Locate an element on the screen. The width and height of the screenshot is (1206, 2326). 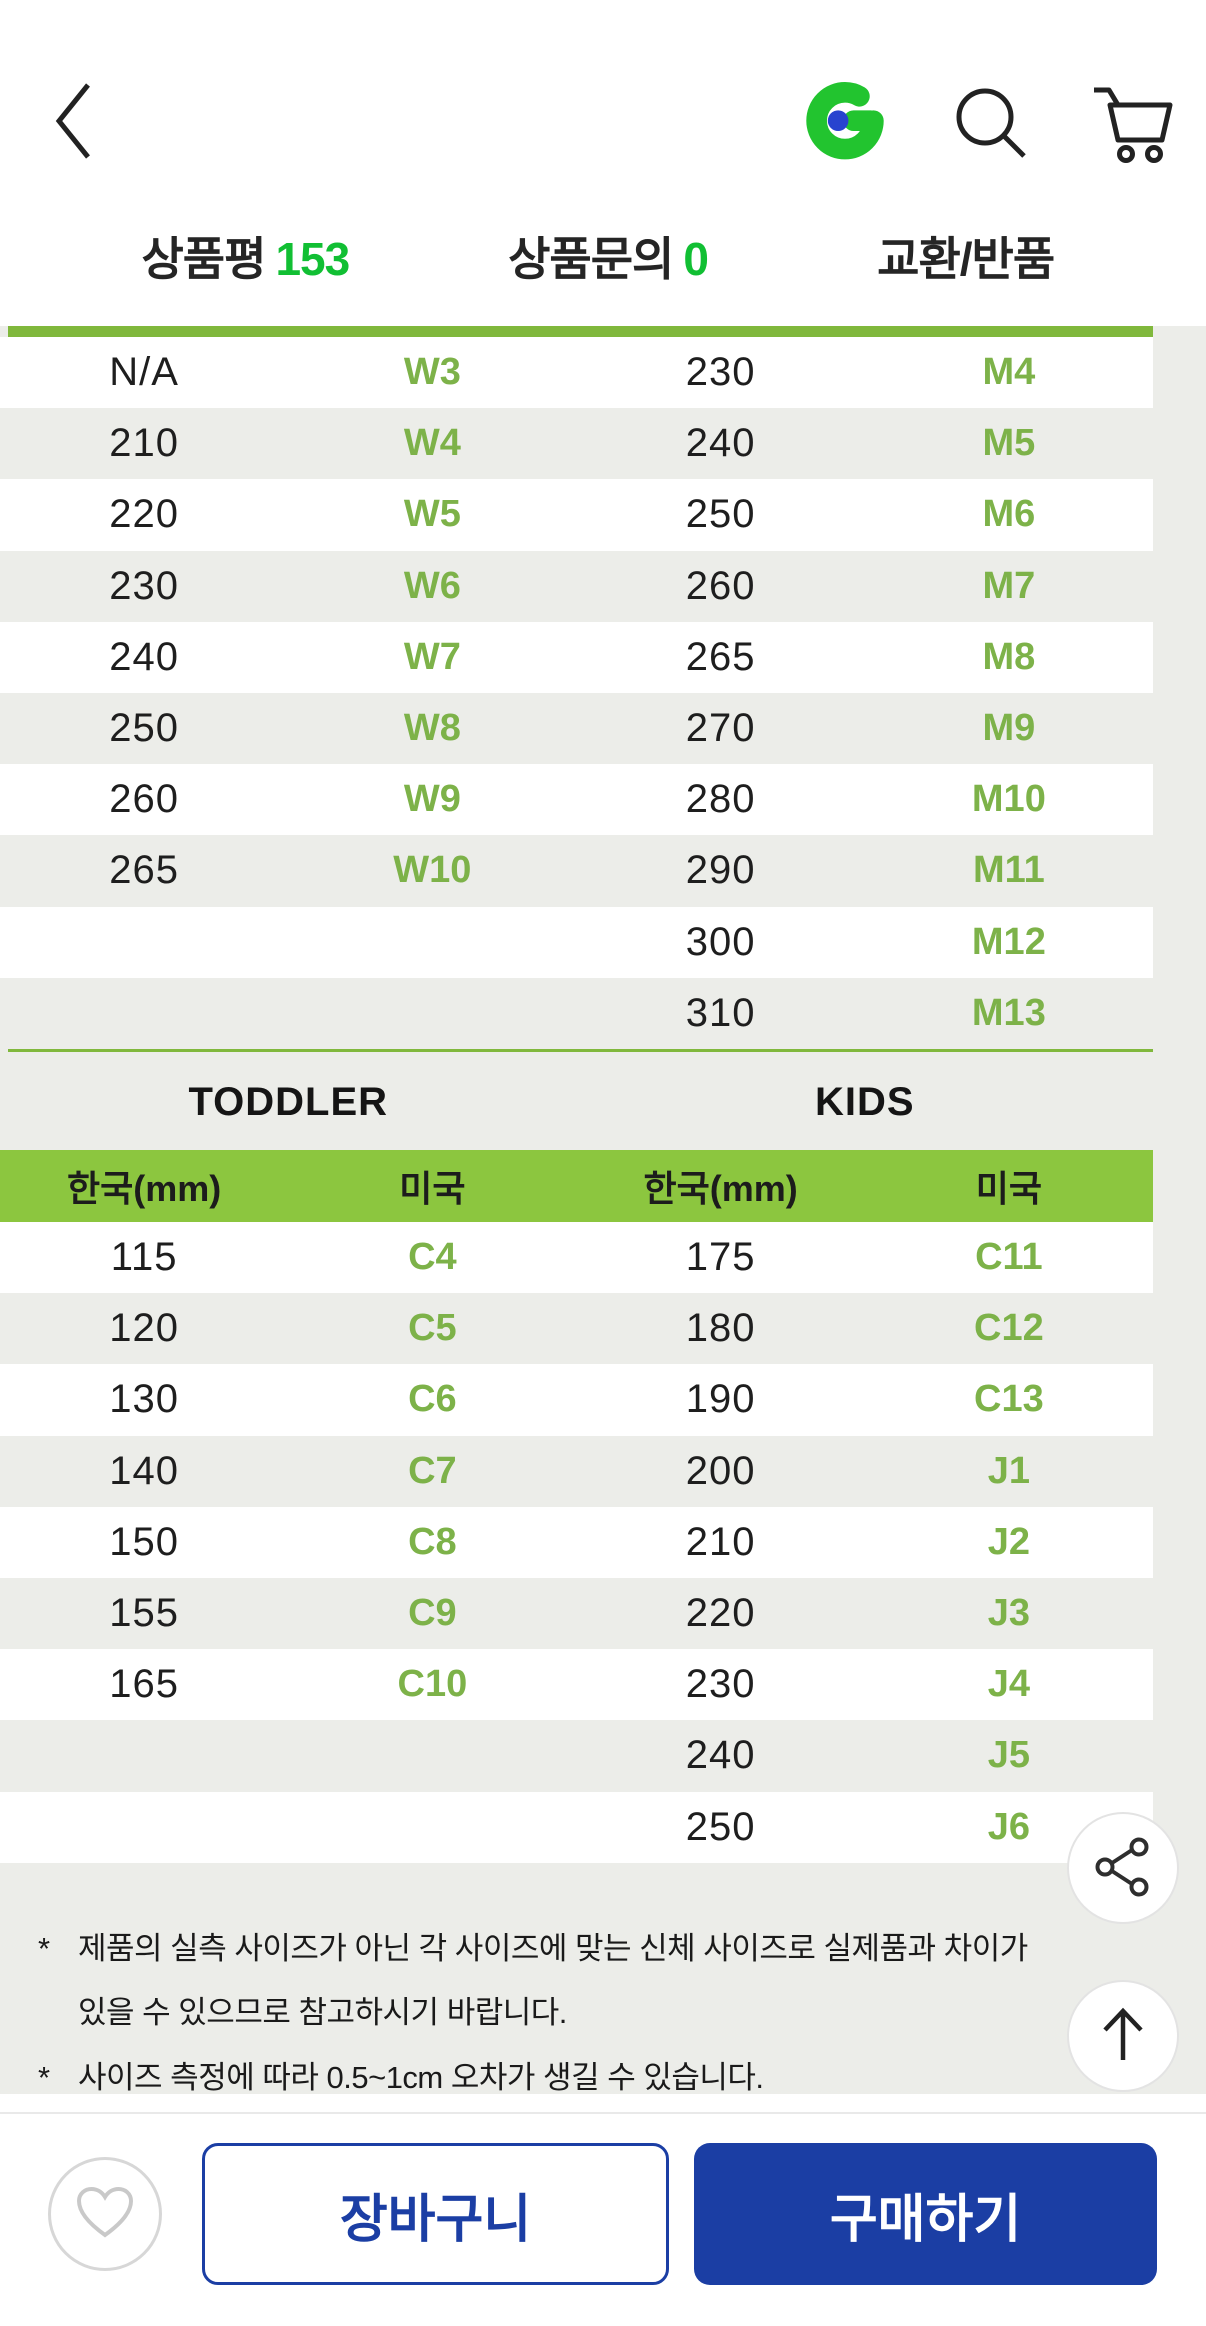
table-row: 150 C8 210 J2 is located at coordinates (576, 1542).